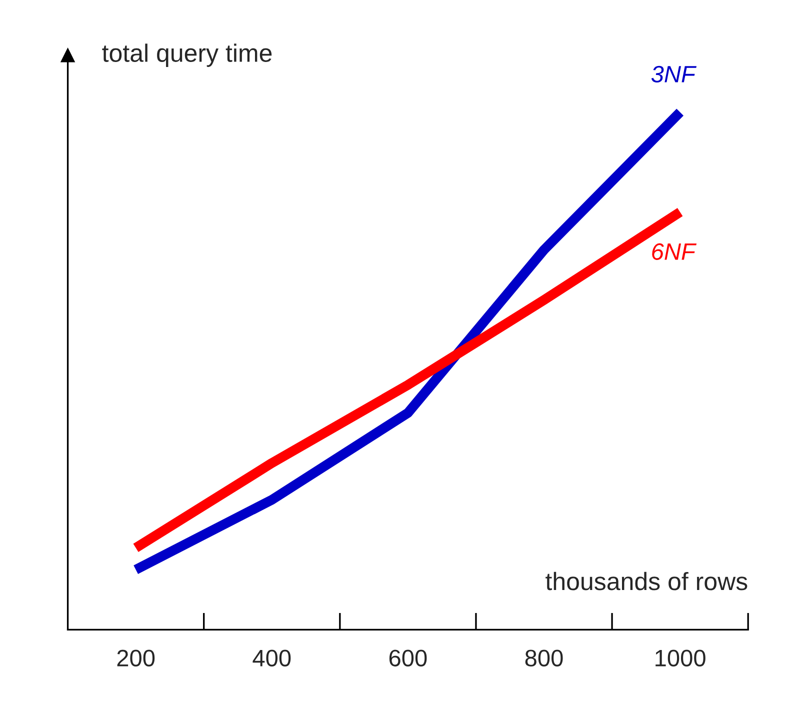 This screenshot has width=807, height=718. What do you see at coordinates (681, 658) in the screenshot?
I see `x-tick-label: 1000` at bounding box center [681, 658].